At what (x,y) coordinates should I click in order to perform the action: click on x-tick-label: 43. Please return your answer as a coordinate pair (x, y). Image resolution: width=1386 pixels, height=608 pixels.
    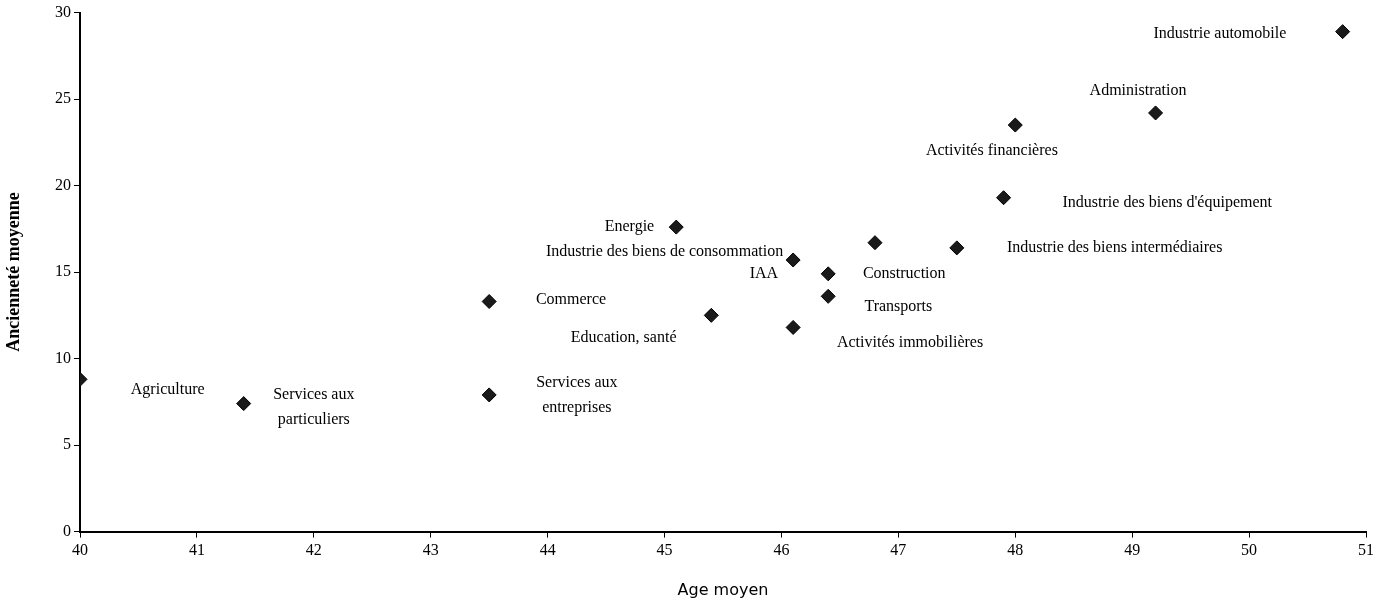
    Looking at the image, I should click on (430, 550).